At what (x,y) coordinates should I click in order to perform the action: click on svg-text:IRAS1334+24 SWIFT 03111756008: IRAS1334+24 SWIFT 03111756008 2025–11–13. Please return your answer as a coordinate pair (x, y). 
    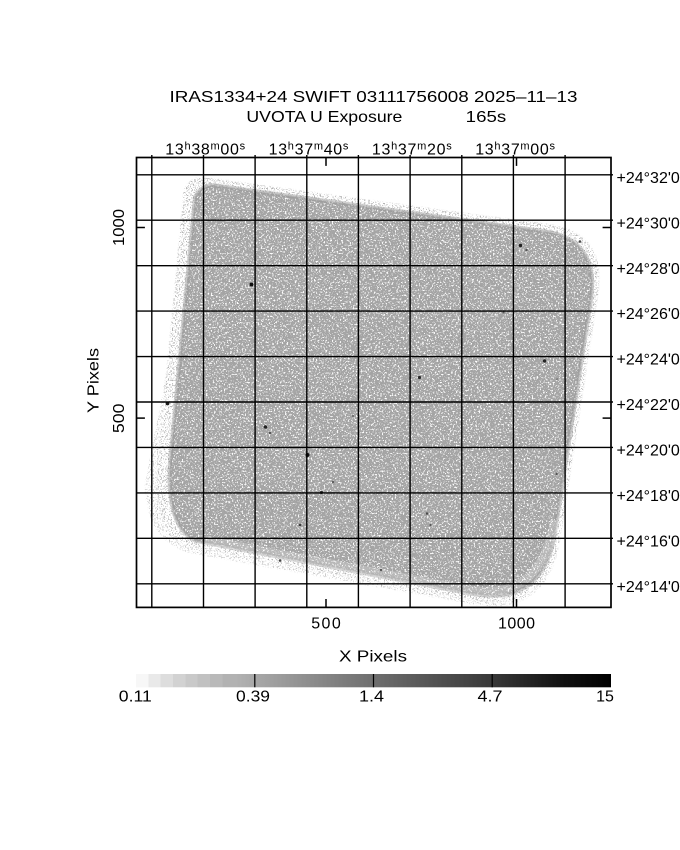
    Looking at the image, I should click on (374, 97).